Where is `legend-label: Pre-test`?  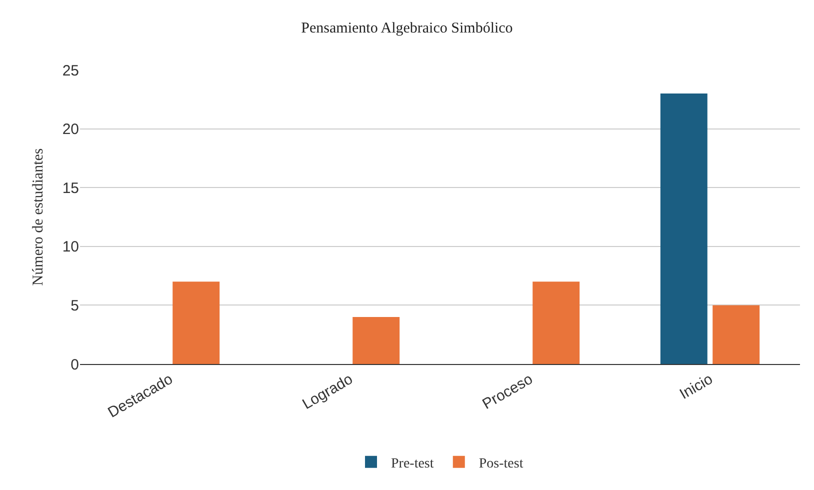
legend-label: Pre-test is located at coordinates (412, 464).